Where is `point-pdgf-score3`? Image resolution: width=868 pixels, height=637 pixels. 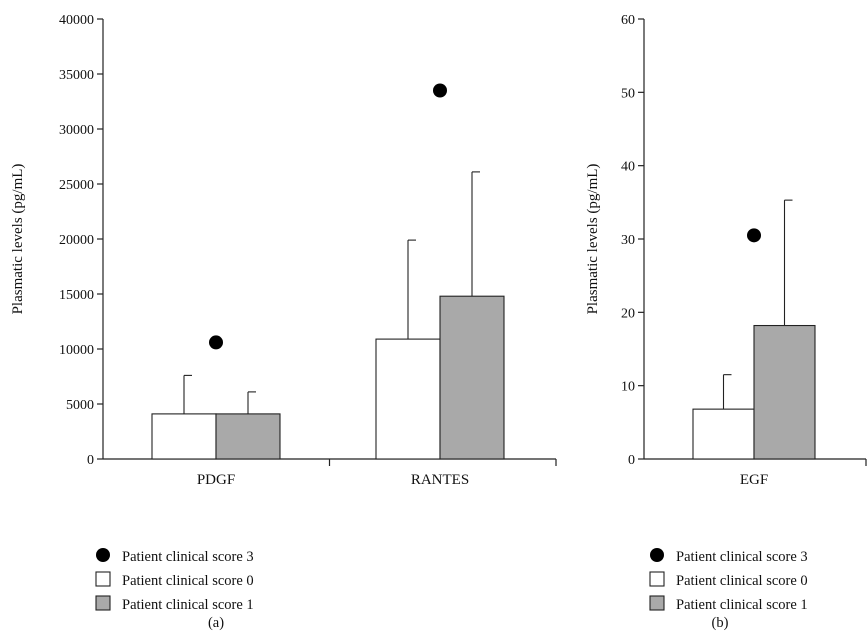
point-pdgf-score3 is located at coordinates (216, 342).